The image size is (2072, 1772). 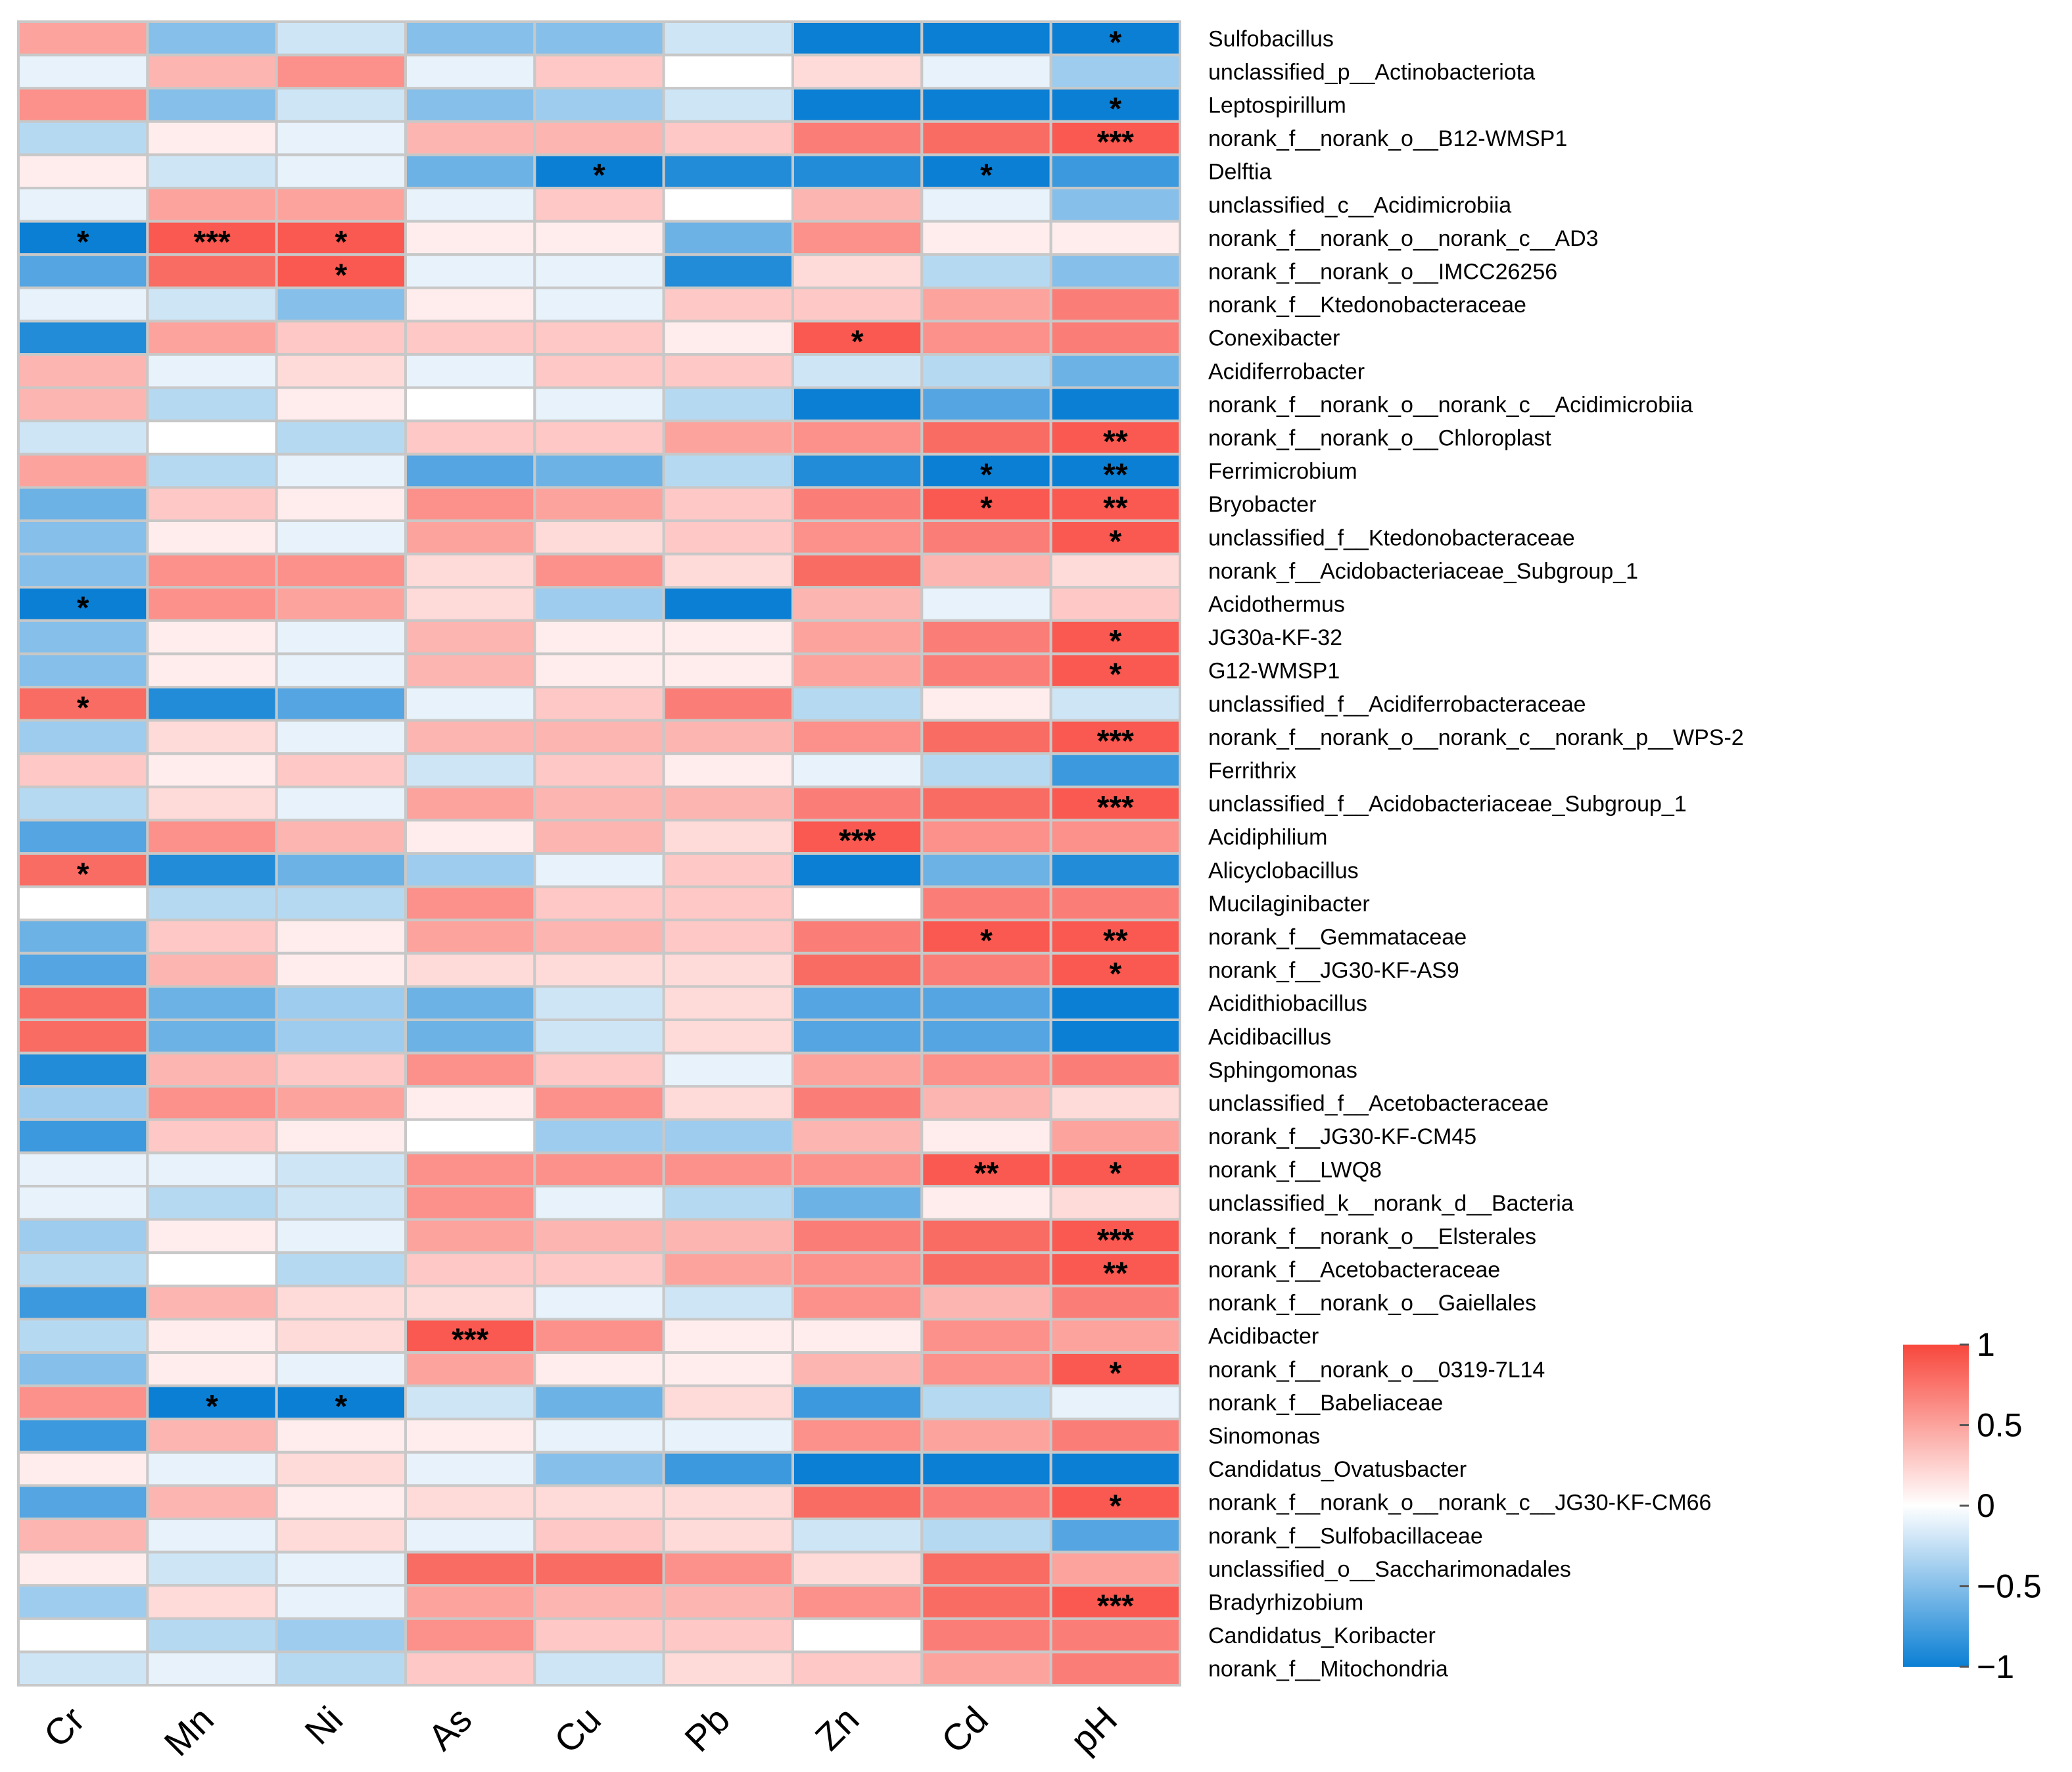 What do you see at coordinates (1287, 371) in the screenshot?
I see `row-label: Acidiferrobacter` at bounding box center [1287, 371].